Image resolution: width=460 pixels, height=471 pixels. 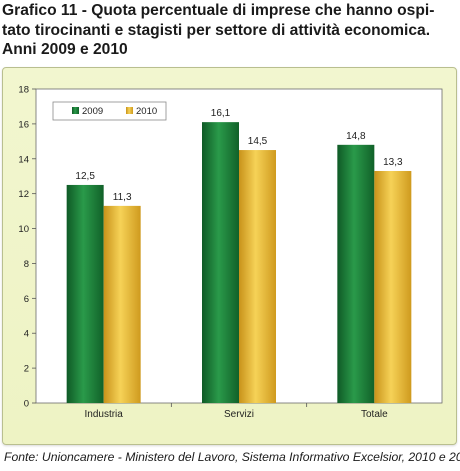 What do you see at coordinates (23, 229) in the screenshot?
I see `y-tick-label: 10` at bounding box center [23, 229].